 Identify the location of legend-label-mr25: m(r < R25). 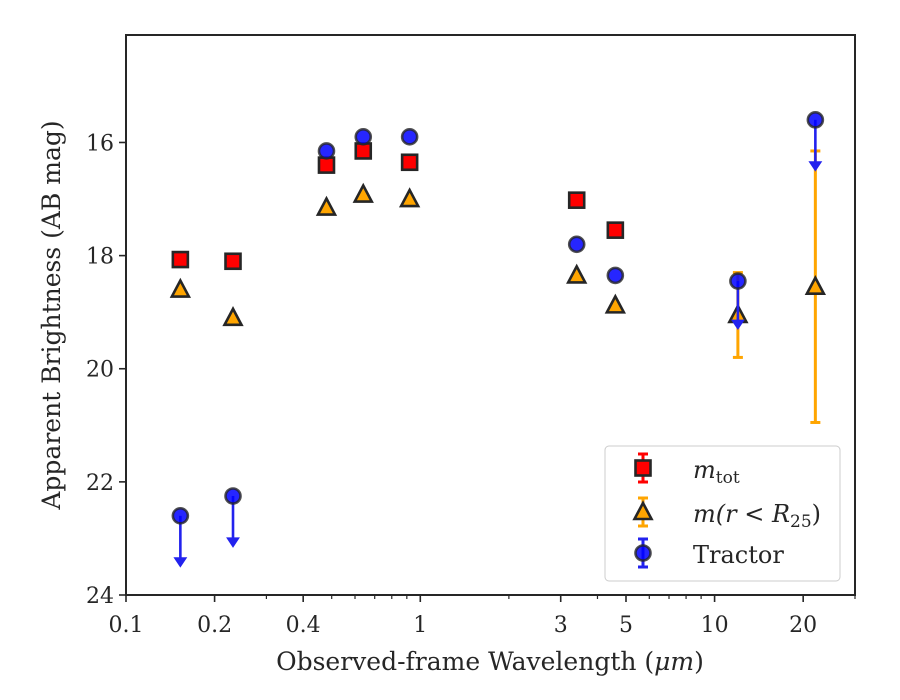
(757, 516).